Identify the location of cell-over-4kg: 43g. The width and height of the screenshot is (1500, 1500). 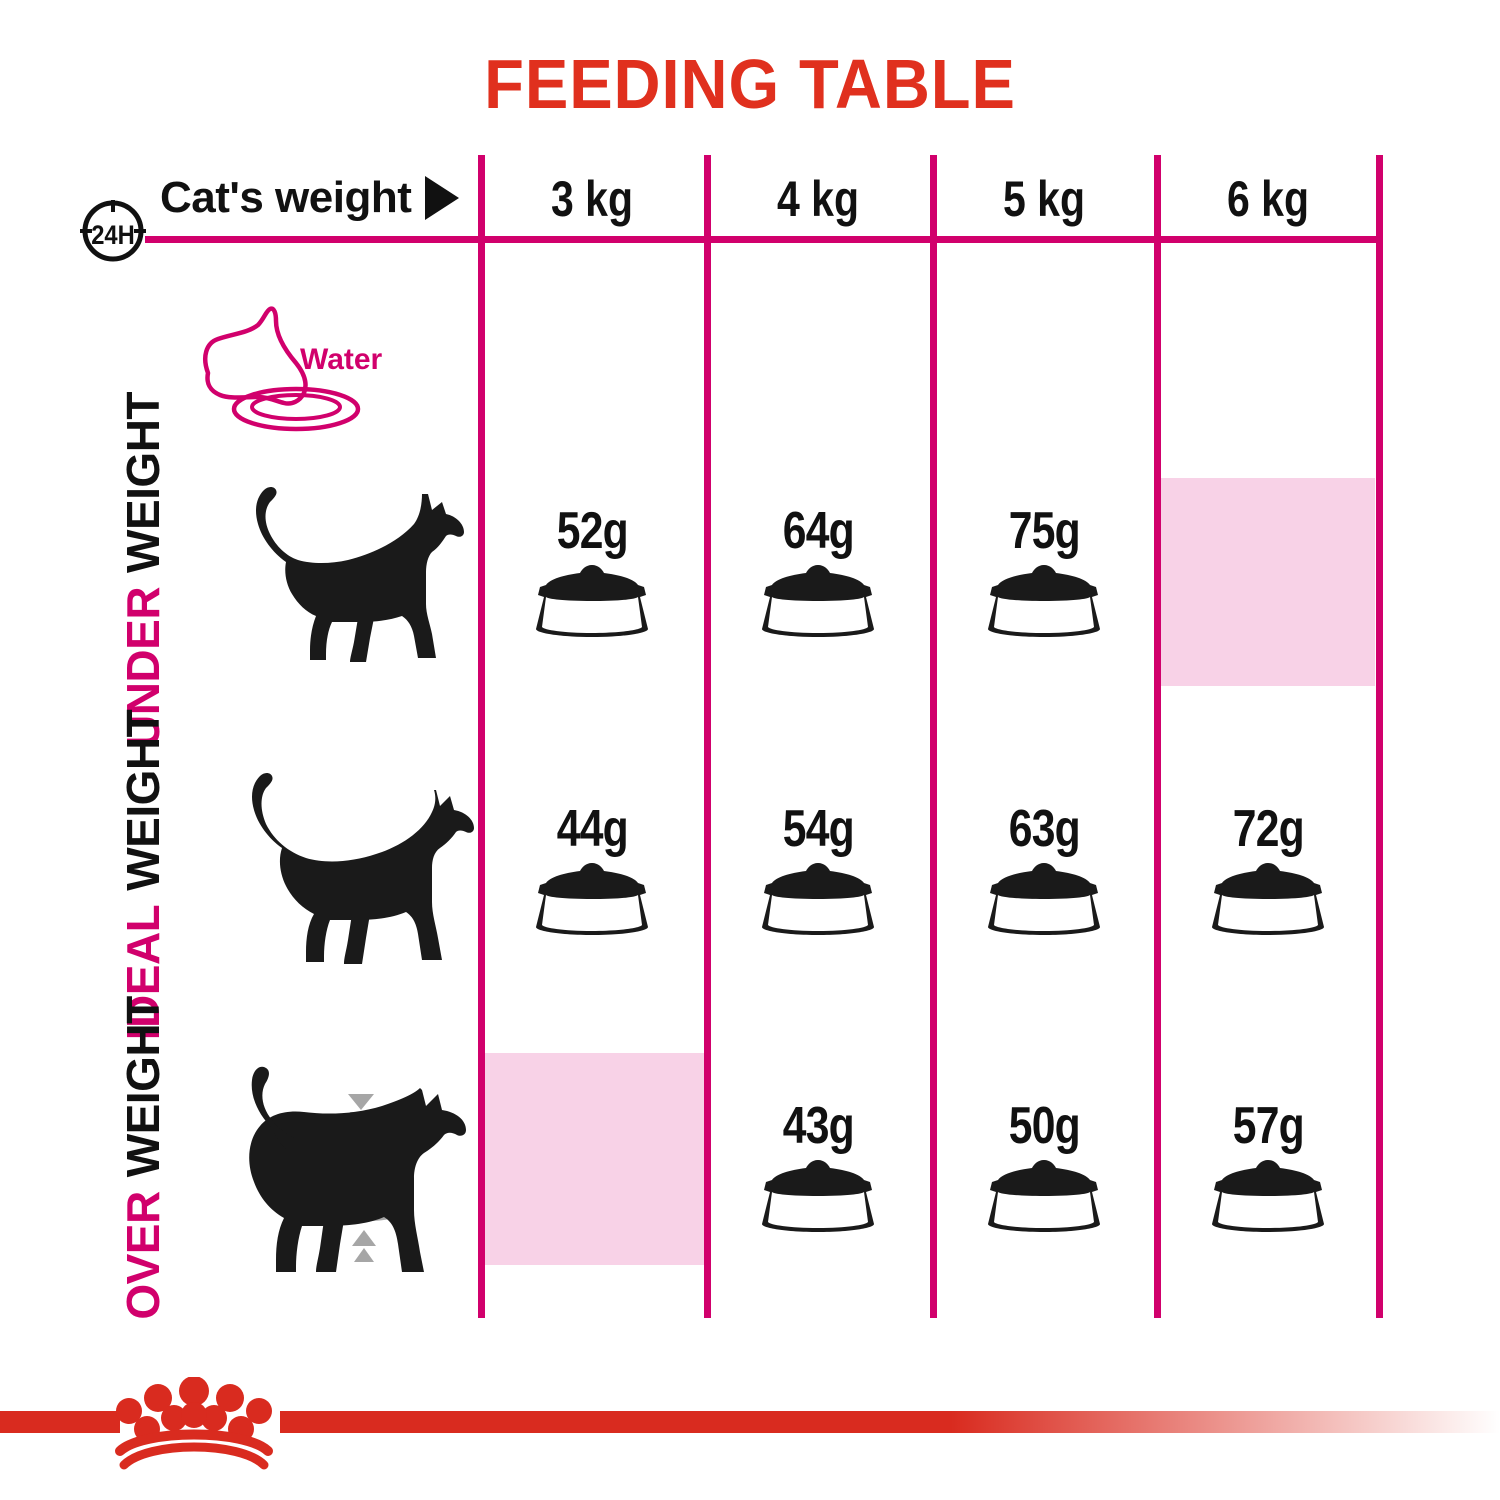
(818, 1168).